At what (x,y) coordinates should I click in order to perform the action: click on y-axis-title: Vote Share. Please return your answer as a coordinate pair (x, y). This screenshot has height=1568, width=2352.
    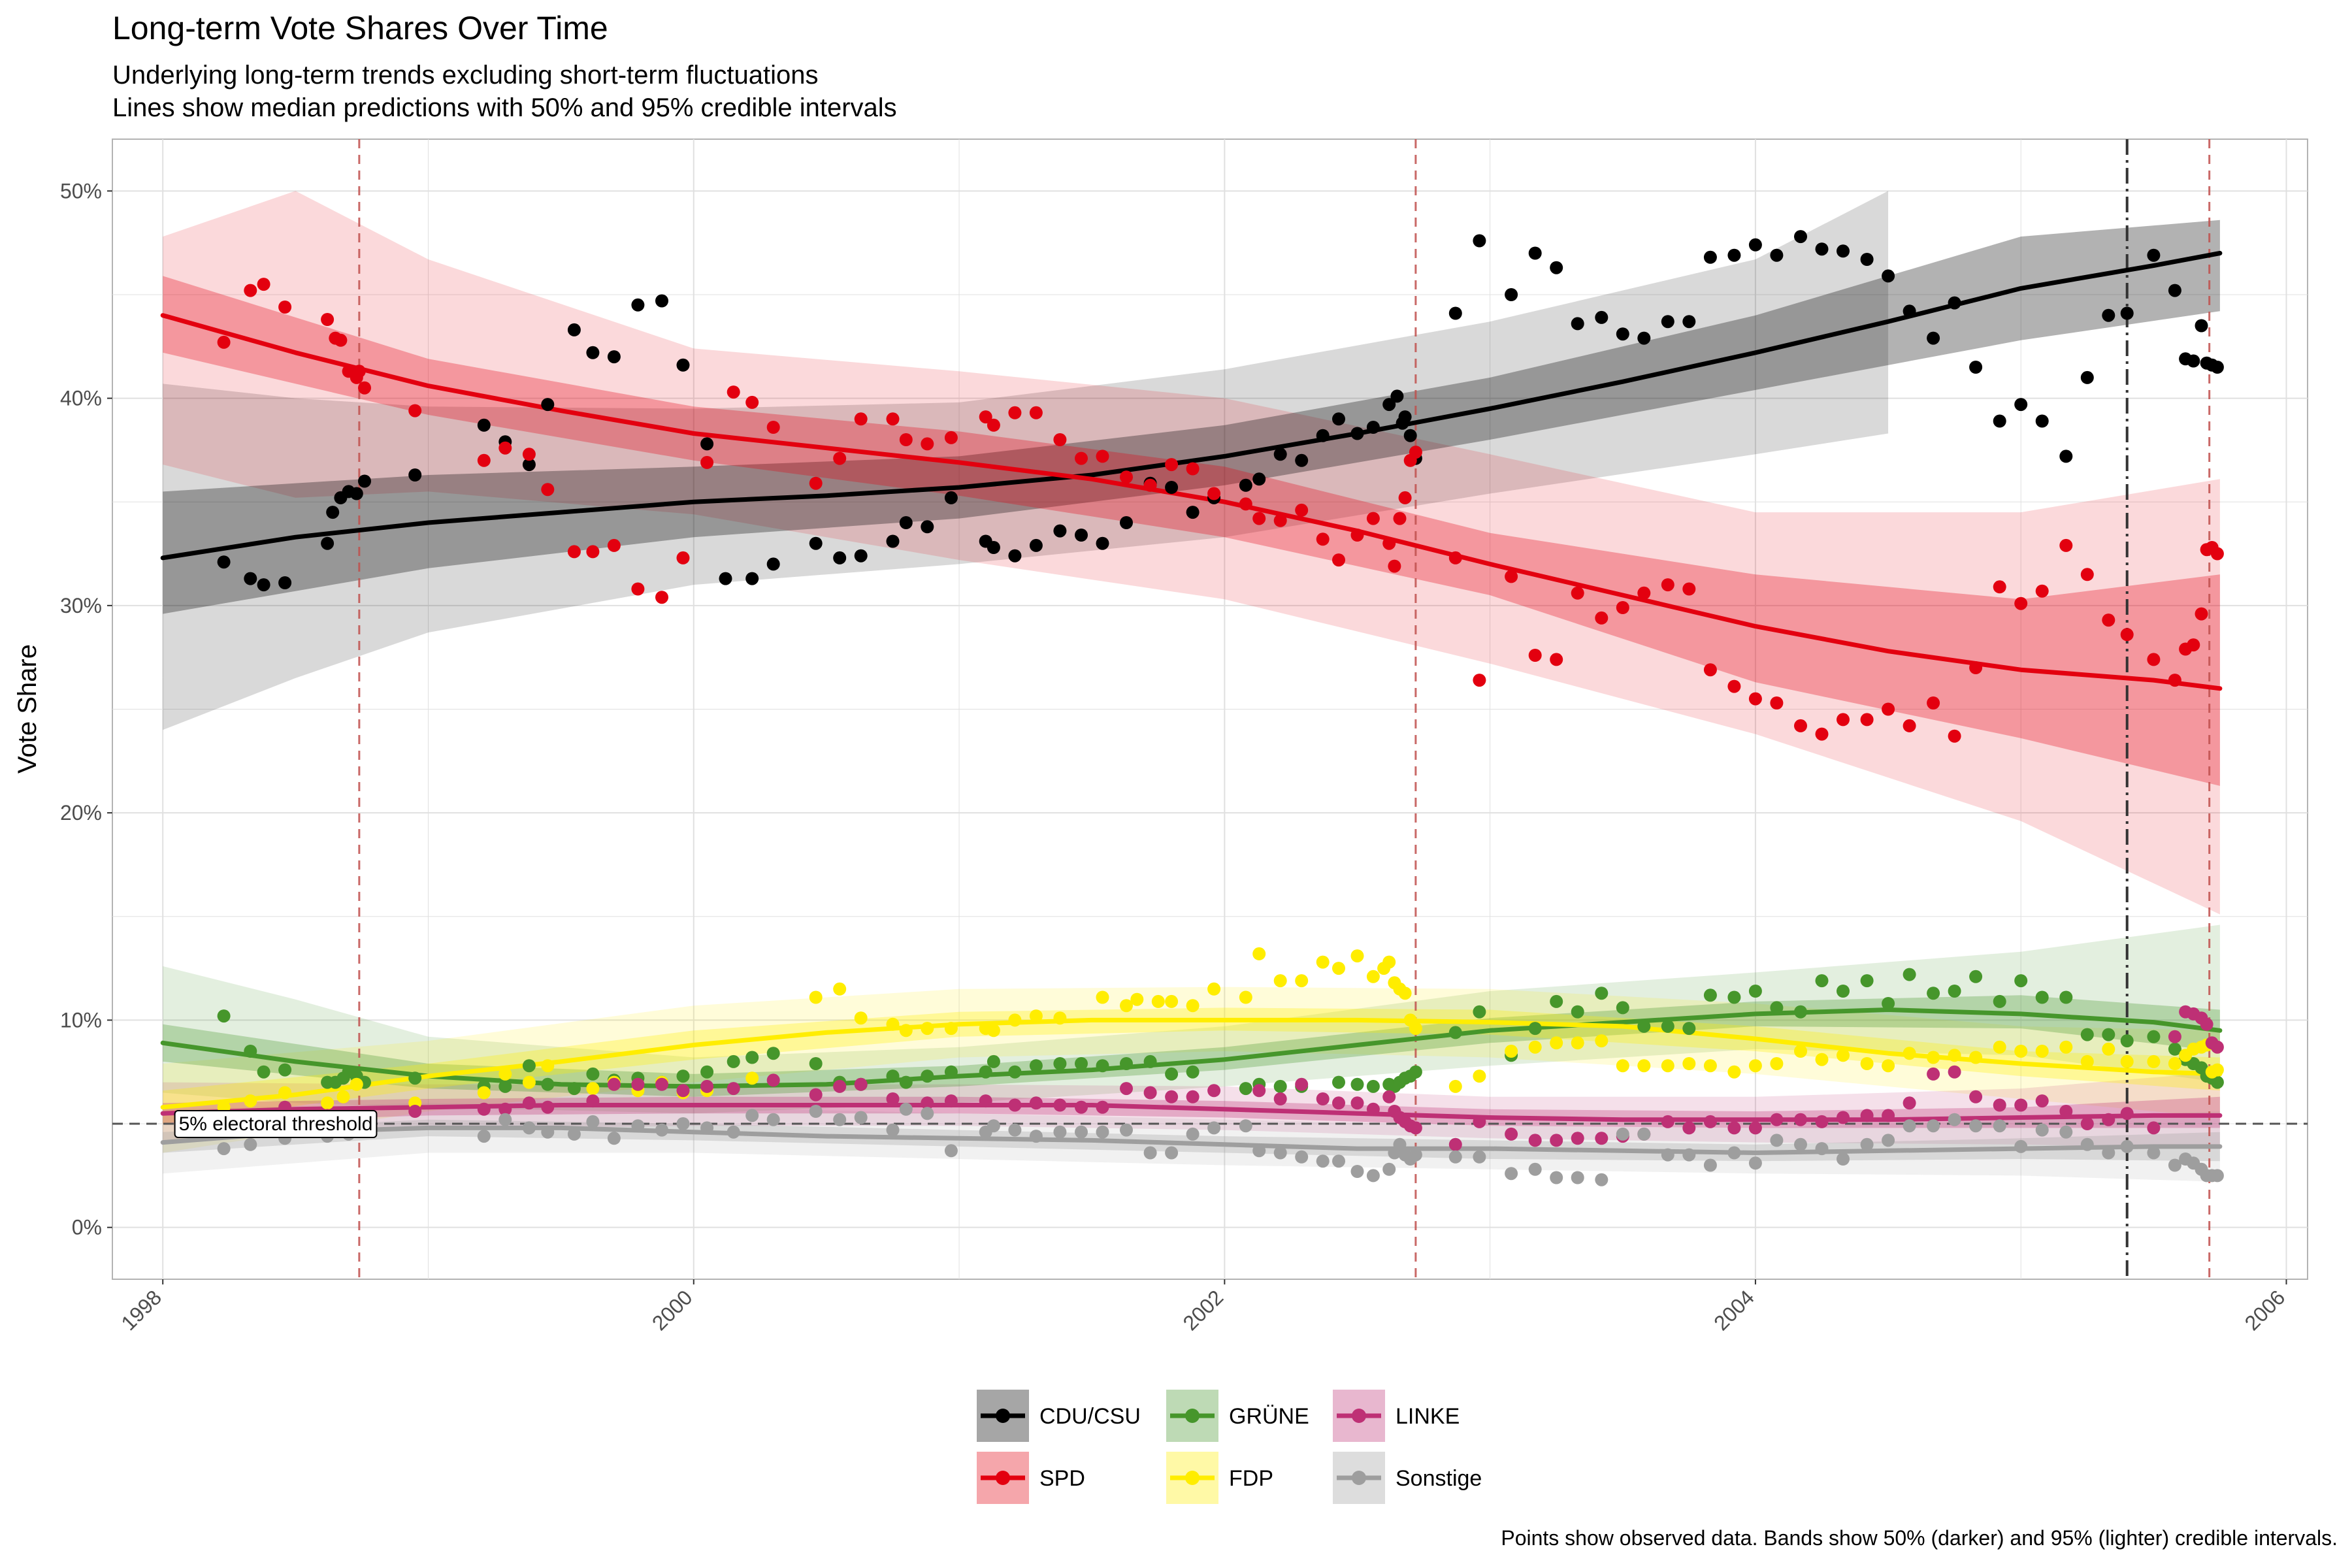
    Looking at the image, I should click on (27, 709).